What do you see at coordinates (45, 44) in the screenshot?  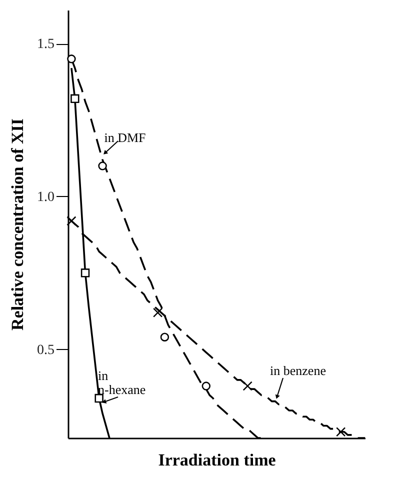 I see `y-tick-label: 1.5` at bounding box center [45, 44].